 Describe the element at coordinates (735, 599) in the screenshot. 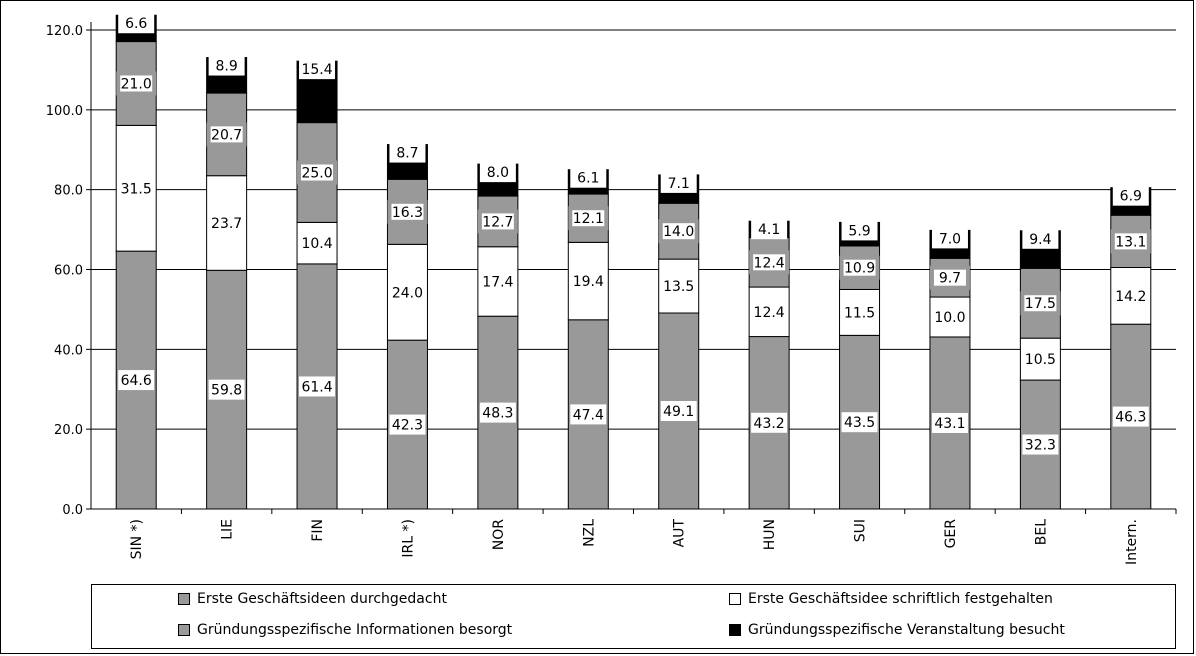

I see `legend-swatch-white-icon` at that location.